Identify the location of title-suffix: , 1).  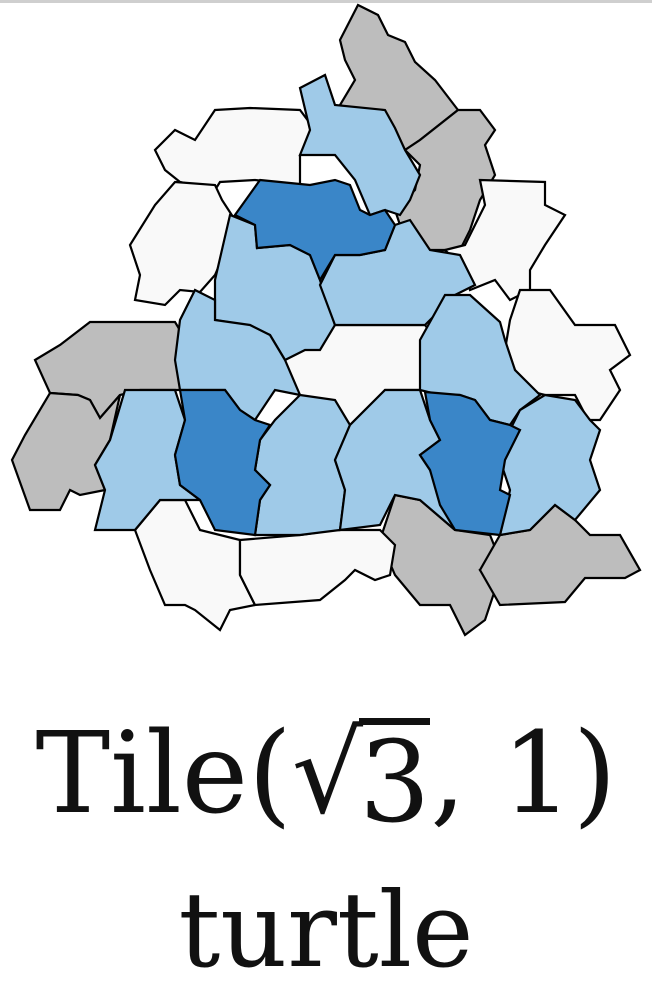
(523, 774).